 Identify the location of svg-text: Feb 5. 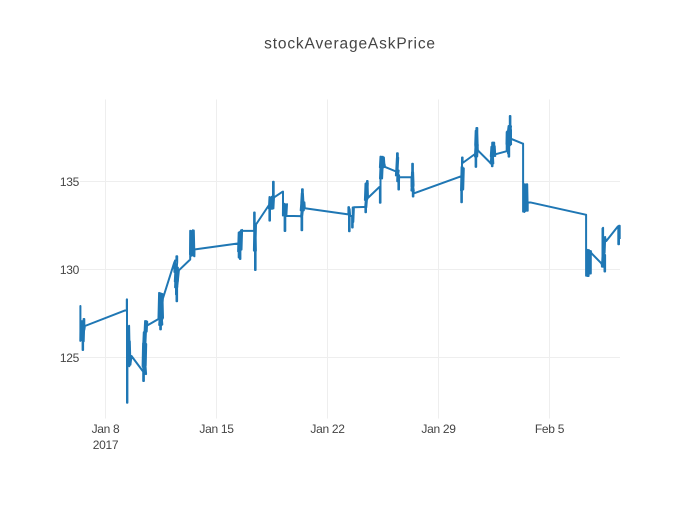
(550, 429).